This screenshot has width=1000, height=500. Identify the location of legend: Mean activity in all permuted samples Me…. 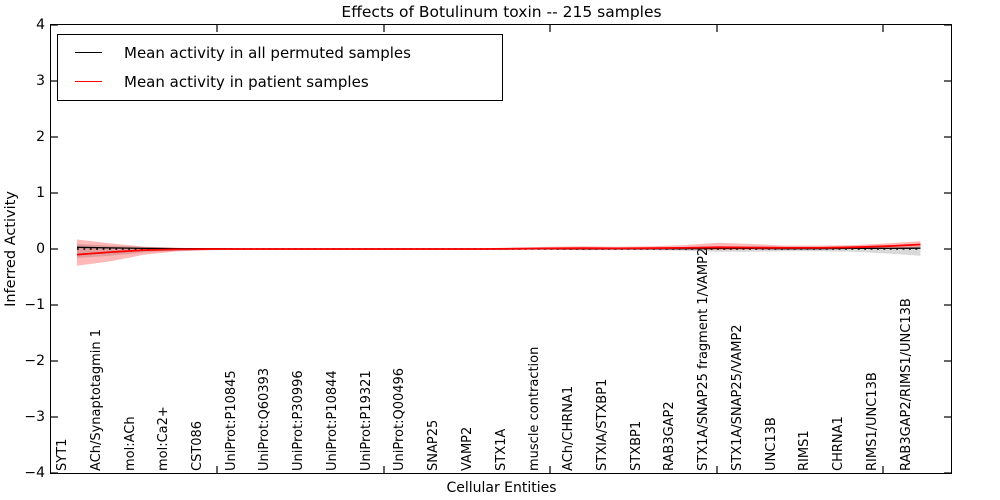
(280, 67).